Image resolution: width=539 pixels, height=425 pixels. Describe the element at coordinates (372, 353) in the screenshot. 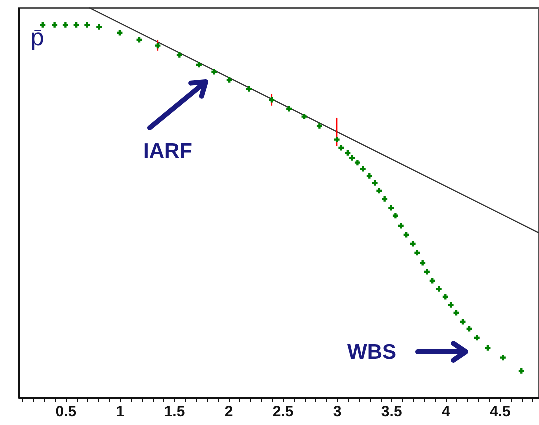

I see `annotation: WBS` at that location.